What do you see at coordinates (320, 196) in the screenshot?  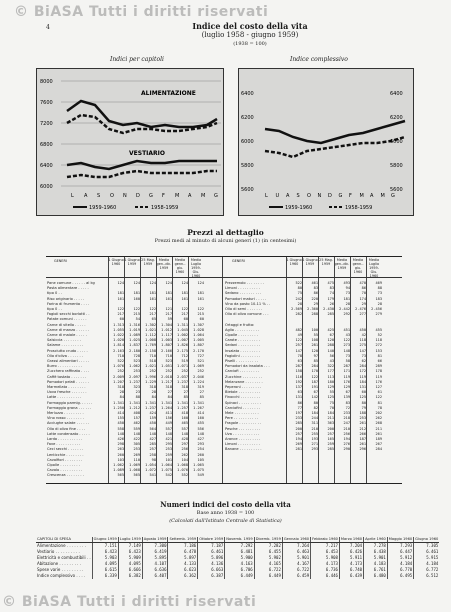 I see `right-x-tick: N` at bounding box center [320, 196].